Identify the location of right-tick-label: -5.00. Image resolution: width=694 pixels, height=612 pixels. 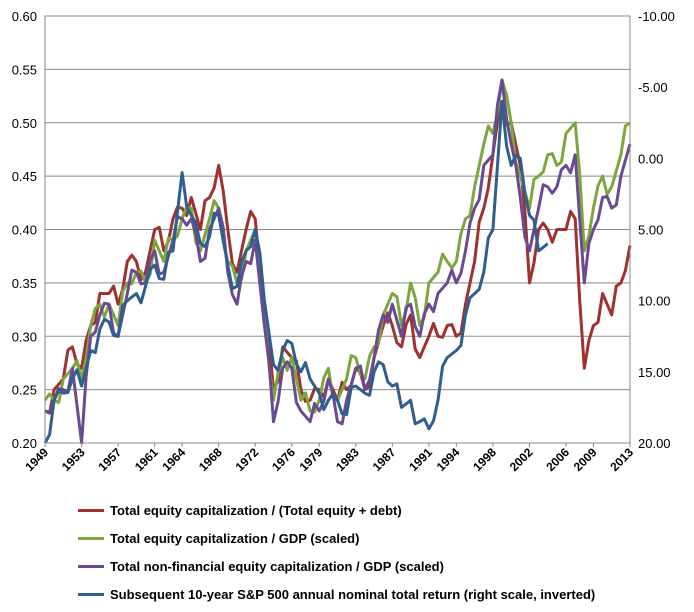
(653, 87).